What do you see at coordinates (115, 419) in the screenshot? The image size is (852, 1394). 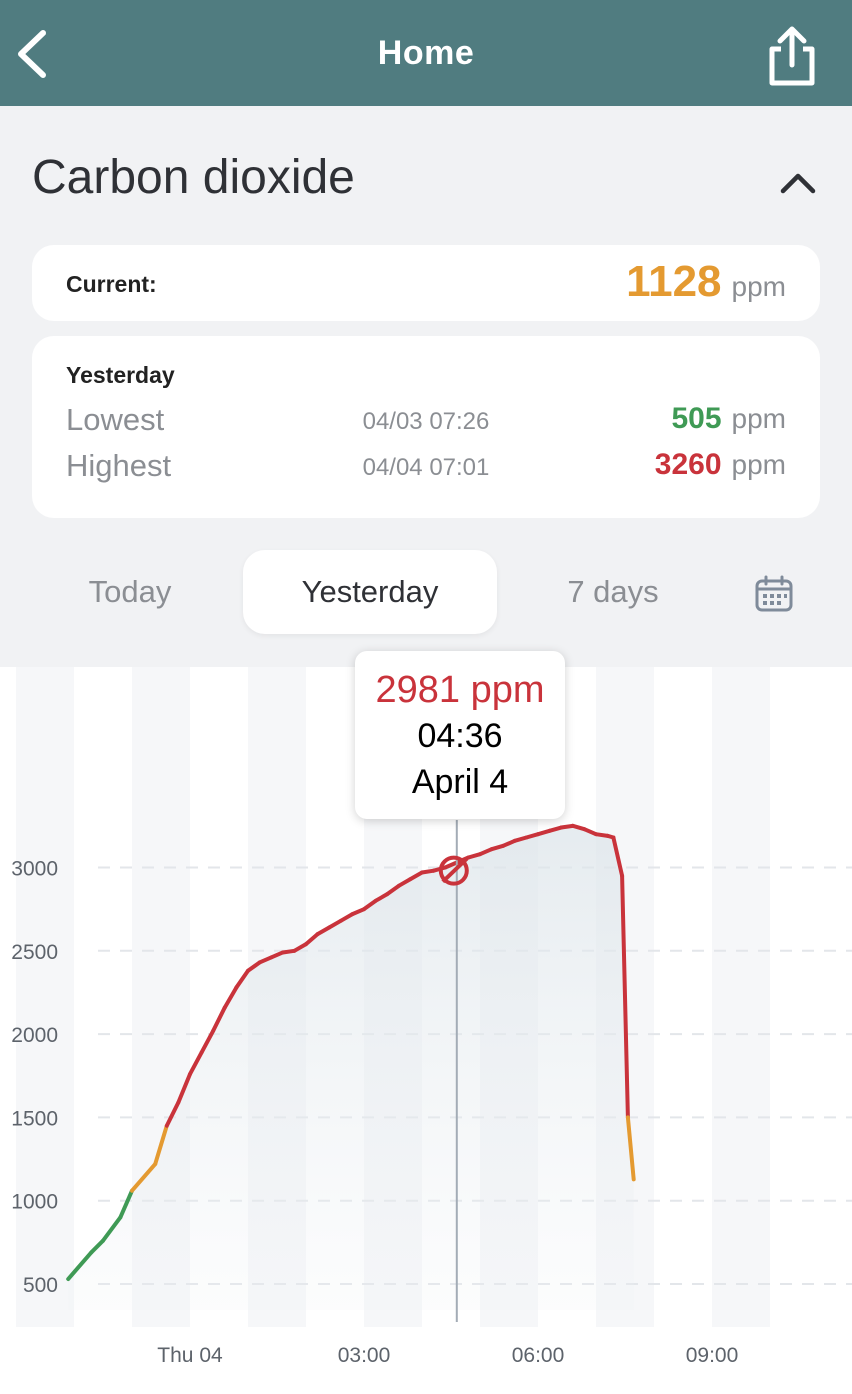 I see `stat-name: Lowest` at bounding box center [115, 419].